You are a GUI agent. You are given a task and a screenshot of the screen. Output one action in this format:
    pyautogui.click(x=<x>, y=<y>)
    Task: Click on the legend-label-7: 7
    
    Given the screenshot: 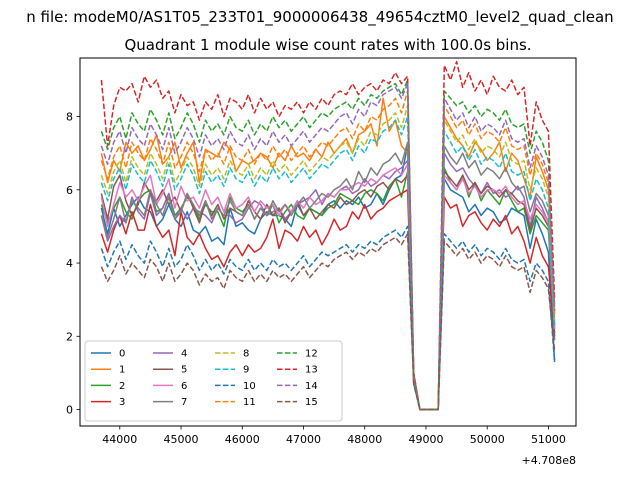 What is the action you would take?
    pyautogui.click(x=184, y=402)
    